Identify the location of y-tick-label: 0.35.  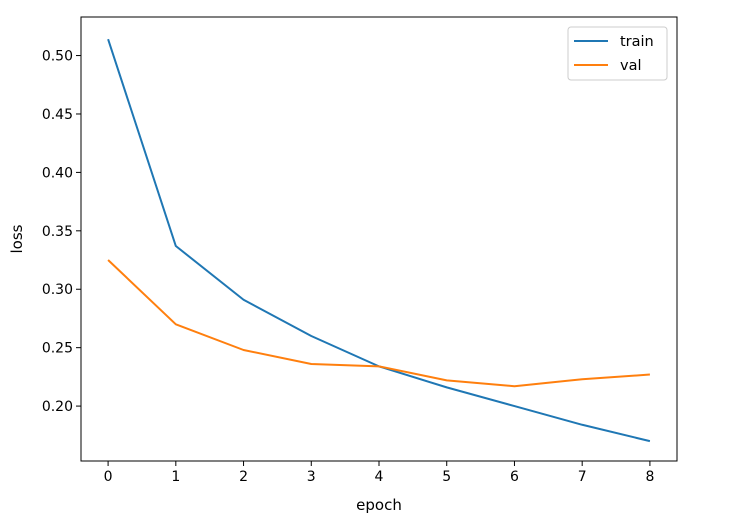
(57, 232).